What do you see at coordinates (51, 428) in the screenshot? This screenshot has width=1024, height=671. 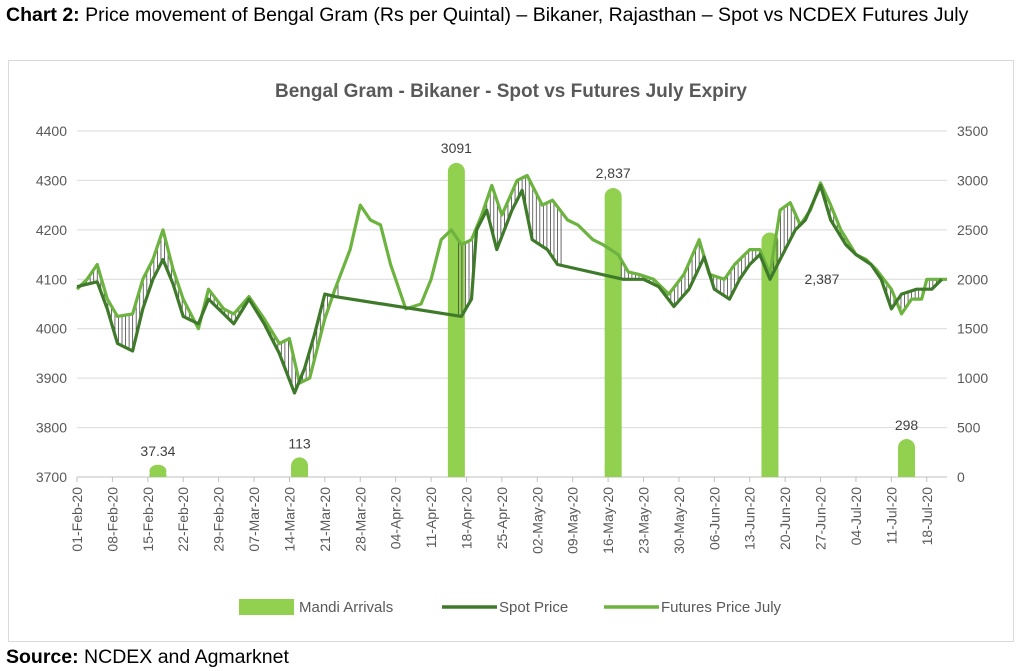 I see `y-left-tick-label: 3800` at bounding box center [51, 428].